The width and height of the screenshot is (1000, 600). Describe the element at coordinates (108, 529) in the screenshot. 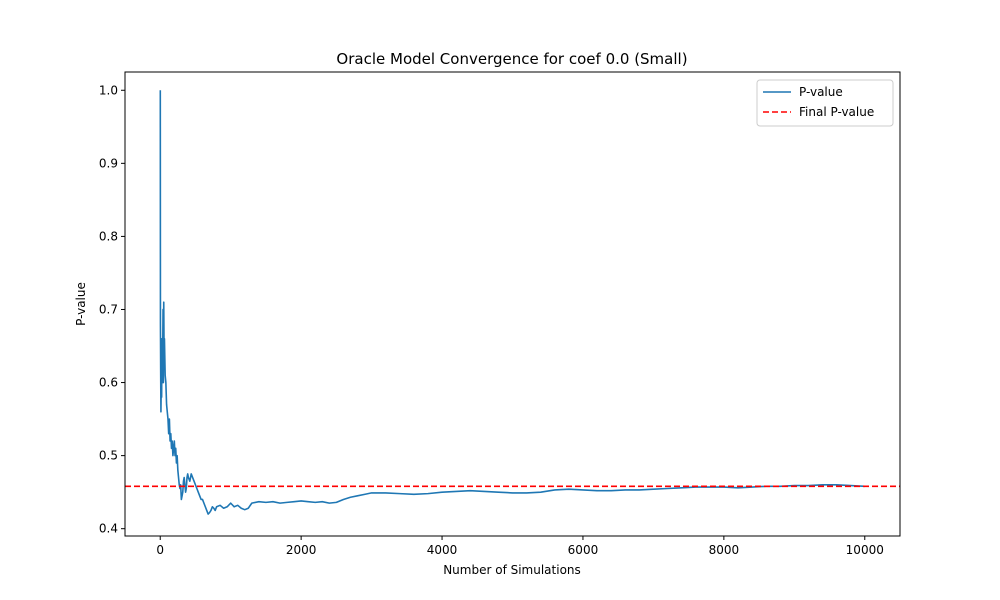

I see `y-tick-label: 0.4` at that location.